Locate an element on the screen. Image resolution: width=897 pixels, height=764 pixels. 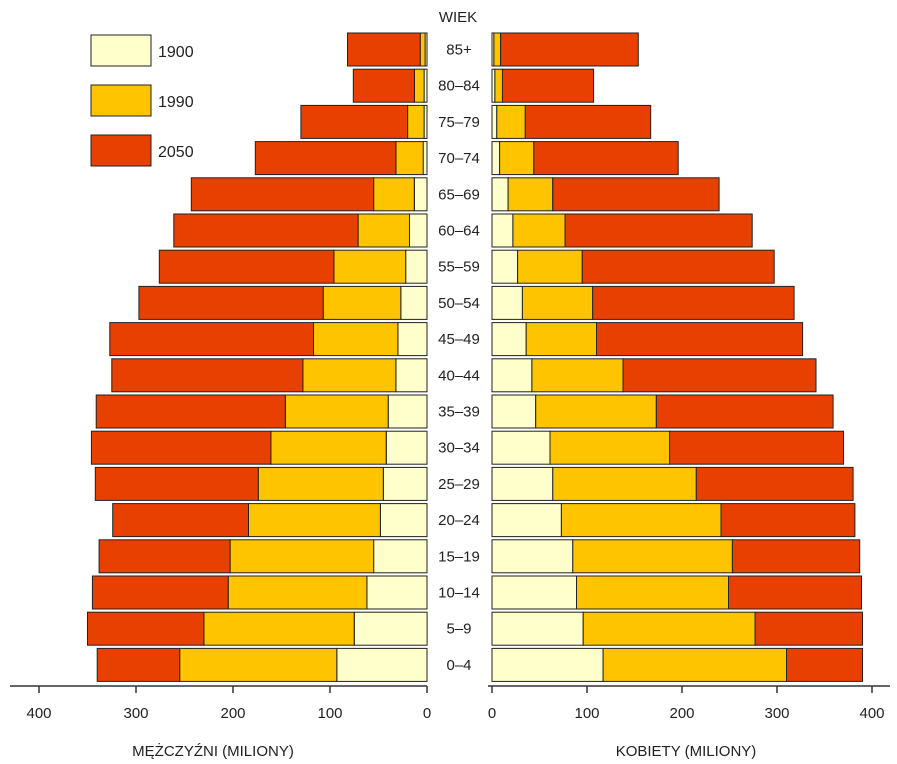
age-label-15: 10–14 is located at coordinates (459, 593).